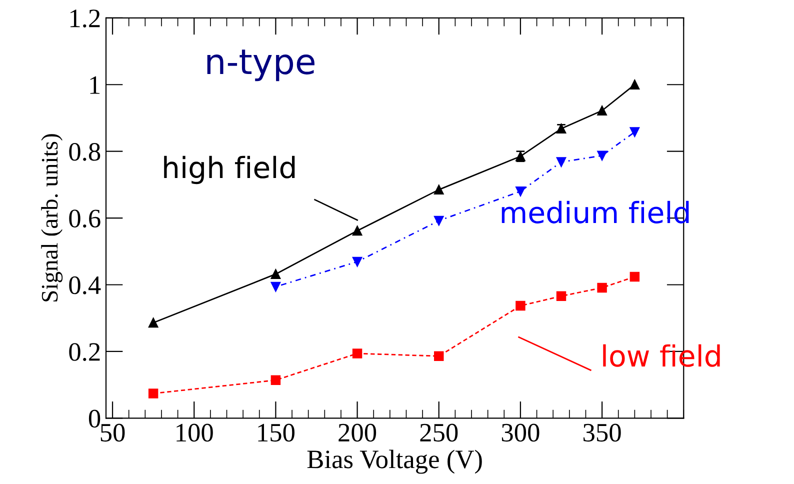  Describe the element at coordinates (95, 85) in the screenshot. I see `y-tick-label: 1` at that location.